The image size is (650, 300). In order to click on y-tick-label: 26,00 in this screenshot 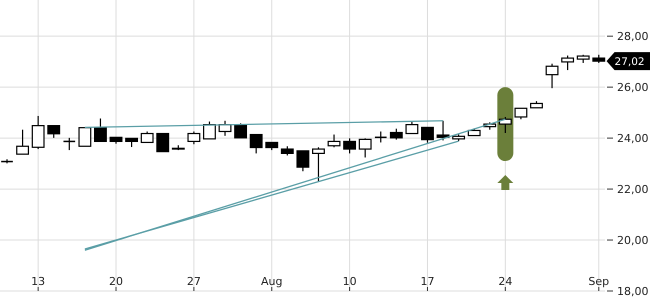, I will do `click(632, 87)`.